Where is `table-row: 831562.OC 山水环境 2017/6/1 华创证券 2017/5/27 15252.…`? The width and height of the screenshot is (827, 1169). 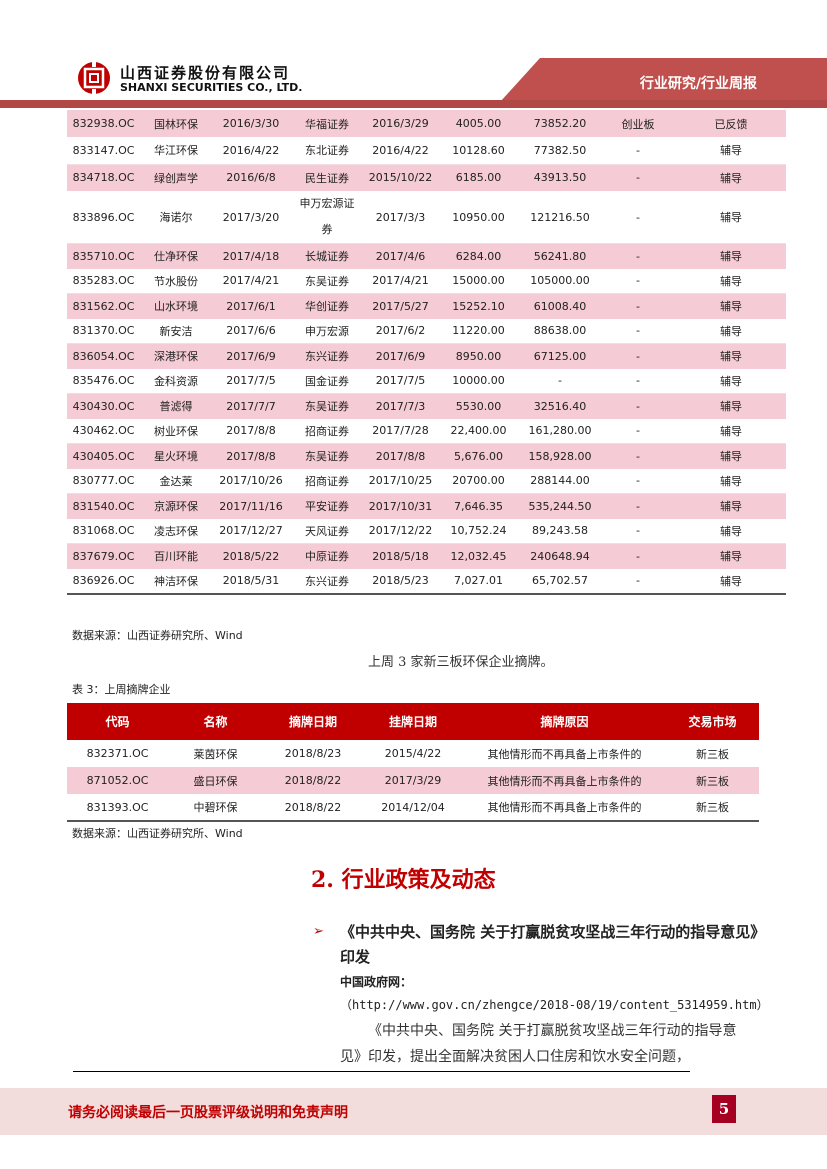 table-row: 831562.OC 山水环境 2017/6/1 华创证券 2017/5/27 15252.… is located at coordinates (426, 306).